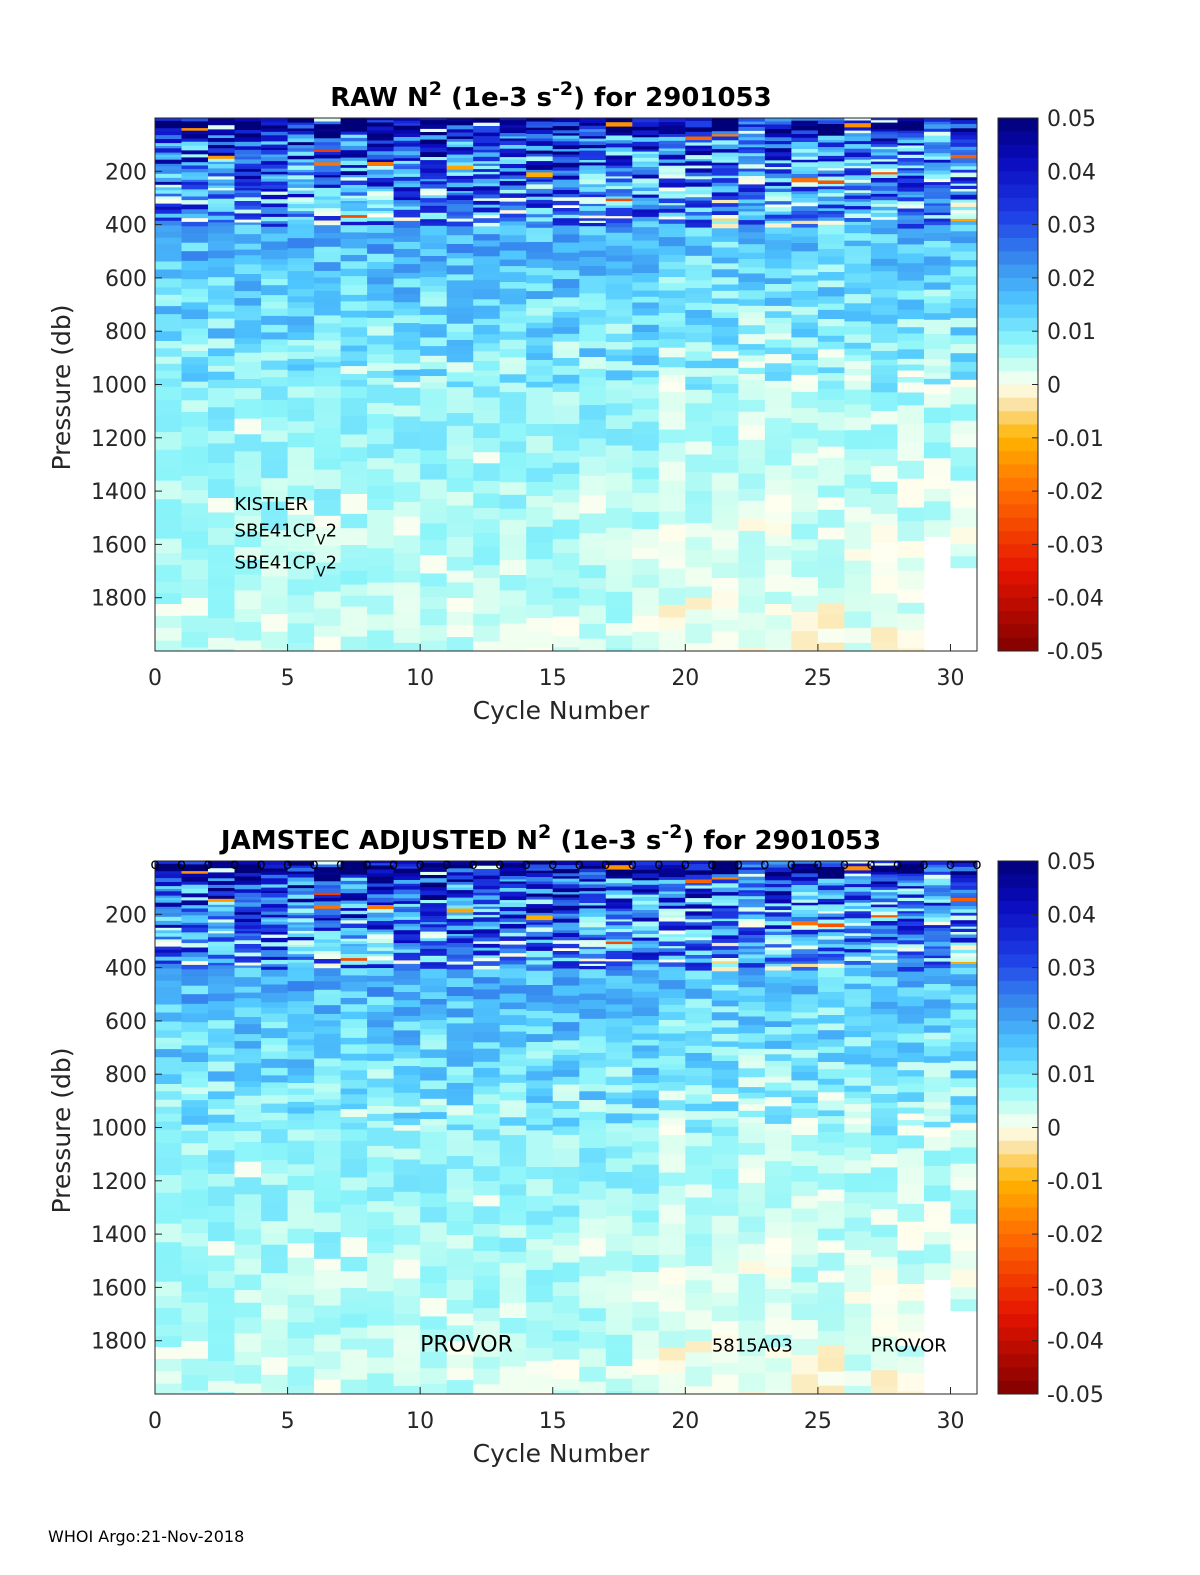 The image size is (1200, 1575). What do you see at coordinates (658, 864) in the screenshot?
I see `cycle-marker: o` at bounding box center [658, 864].